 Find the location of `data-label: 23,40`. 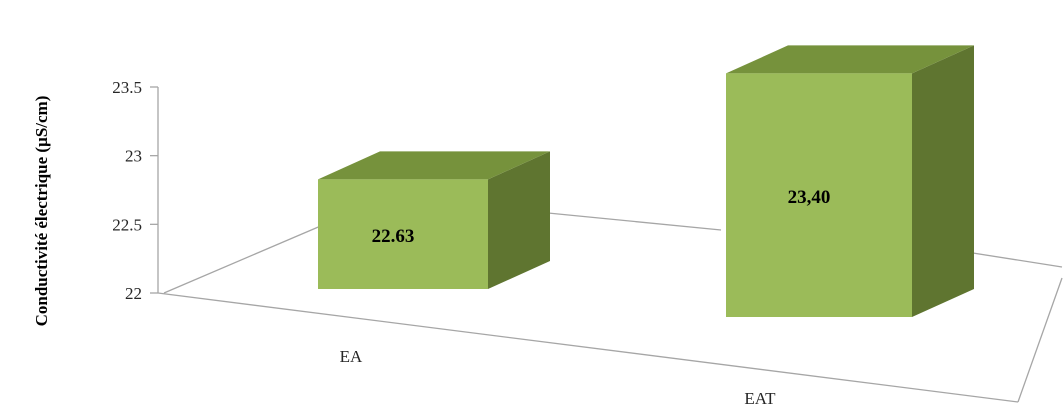

data-label: 23,40 is located at coordinates (809, 197).